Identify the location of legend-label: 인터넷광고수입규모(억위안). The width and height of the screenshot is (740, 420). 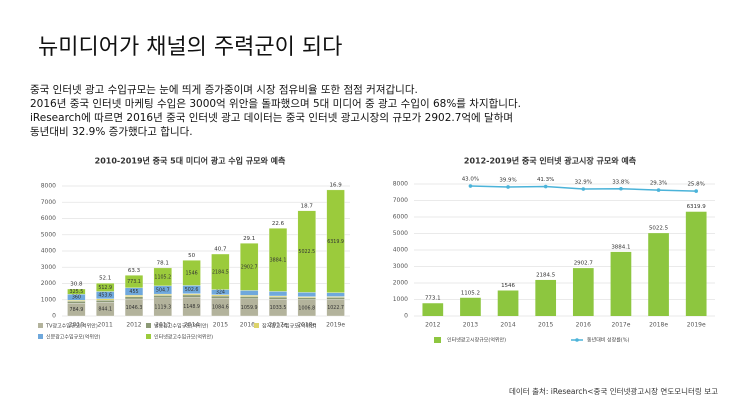
(183, 337).